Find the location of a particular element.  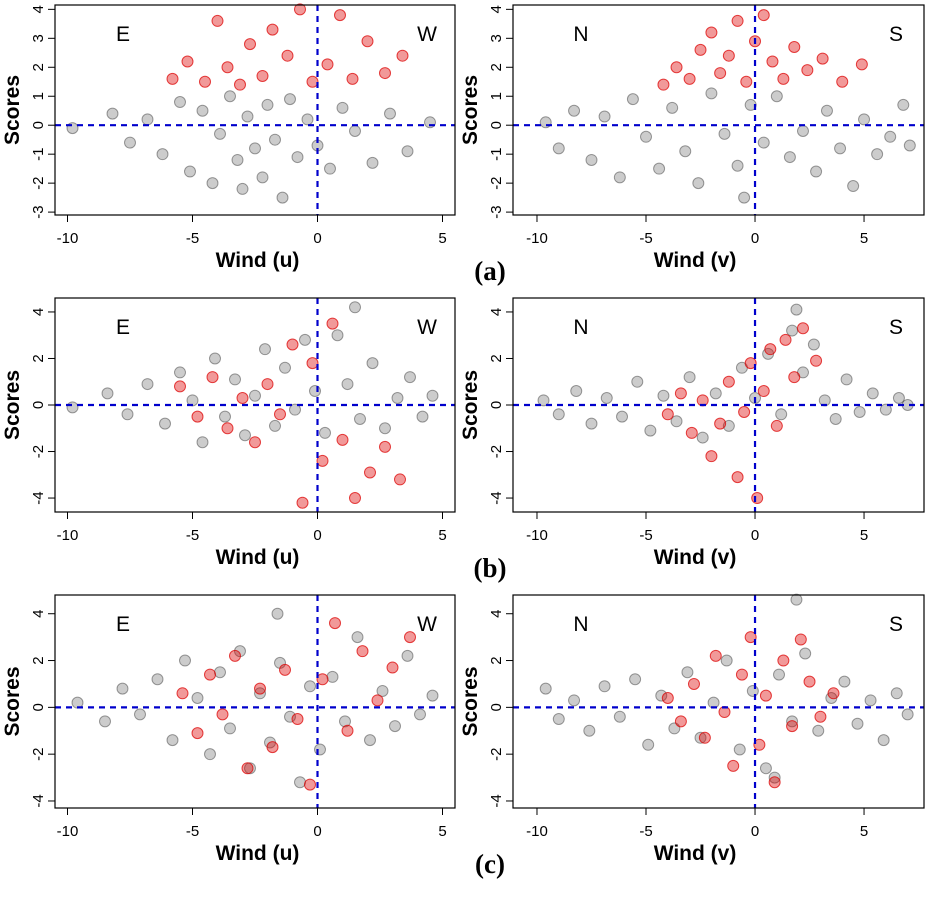

y-tick-label: 3 is located at coordinates (496, 38).